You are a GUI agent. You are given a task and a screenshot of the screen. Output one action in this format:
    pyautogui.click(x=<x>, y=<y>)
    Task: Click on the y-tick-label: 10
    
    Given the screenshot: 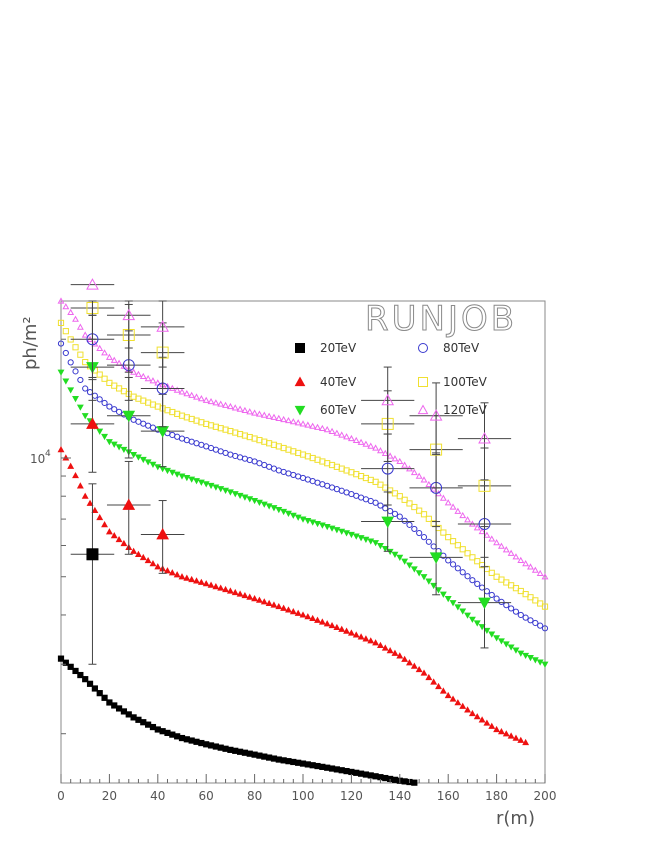 What is the action you would take?
    pyautogui.click(x=37, y=459)
    